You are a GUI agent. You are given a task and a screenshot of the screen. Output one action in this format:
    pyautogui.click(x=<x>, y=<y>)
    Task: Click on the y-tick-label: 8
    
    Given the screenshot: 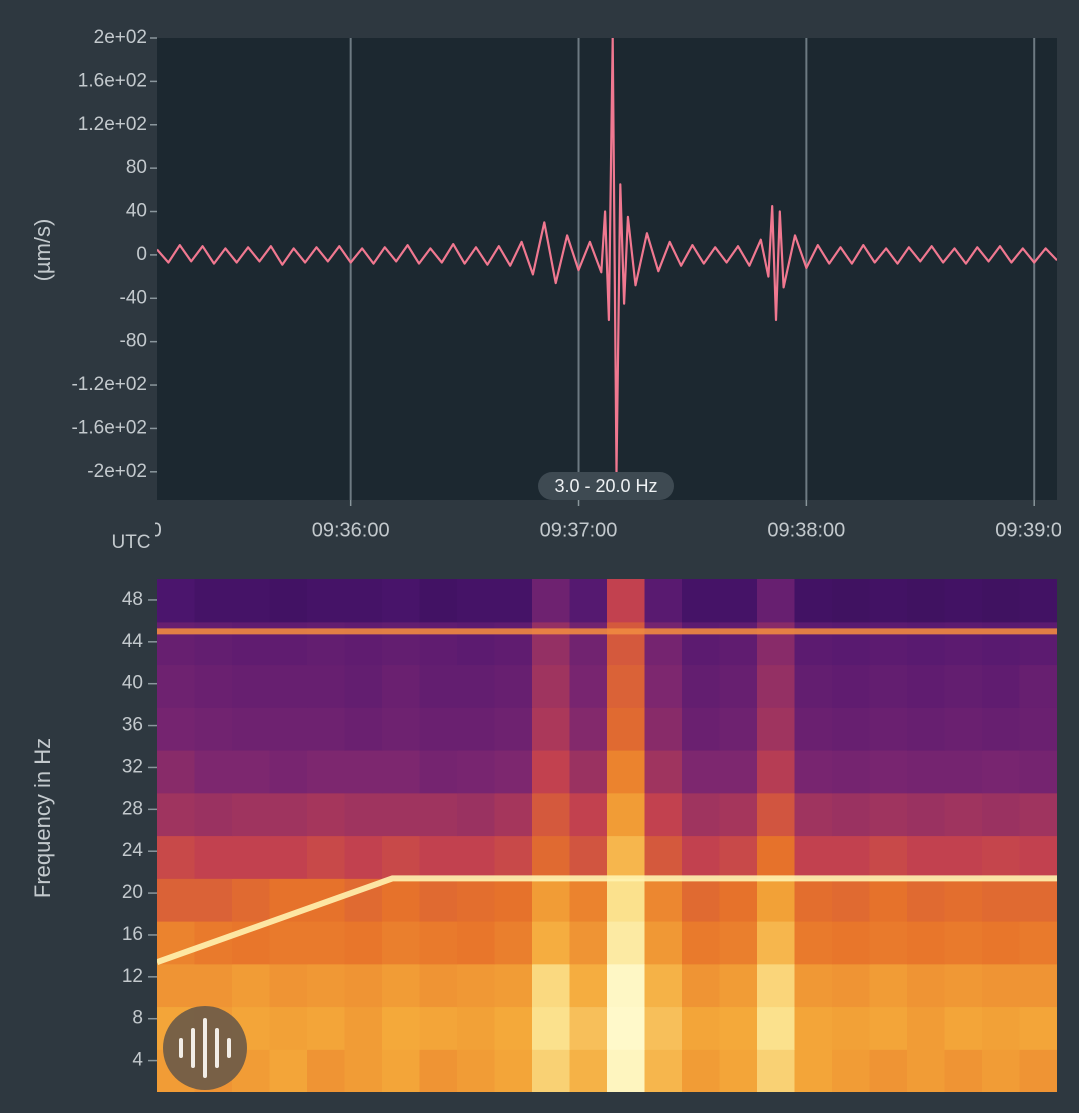 What is the action you would take?
    pyautogui.click(x=137, y=1018)
    